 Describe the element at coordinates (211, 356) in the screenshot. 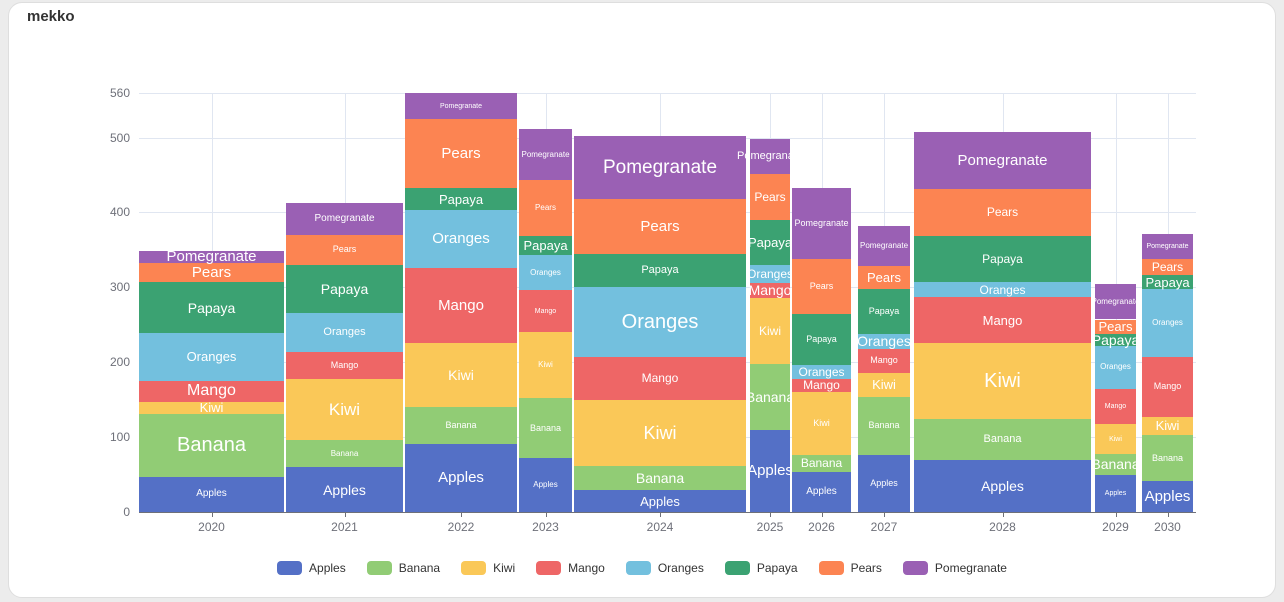

I see `segment-2020-oranges: Oranges` at that location.